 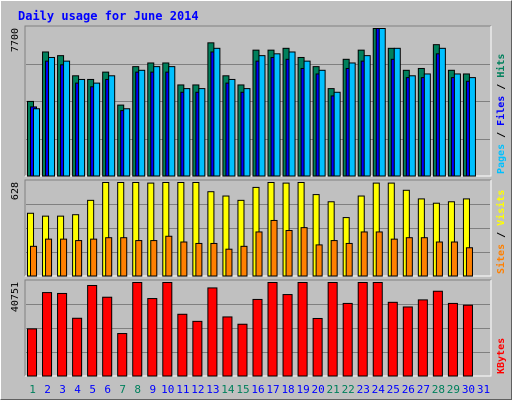 What do you see at coordinates (483, 389) in the screenshot?
I see `x-tick-label-day-31: 31` at bounding box center [483, 389].